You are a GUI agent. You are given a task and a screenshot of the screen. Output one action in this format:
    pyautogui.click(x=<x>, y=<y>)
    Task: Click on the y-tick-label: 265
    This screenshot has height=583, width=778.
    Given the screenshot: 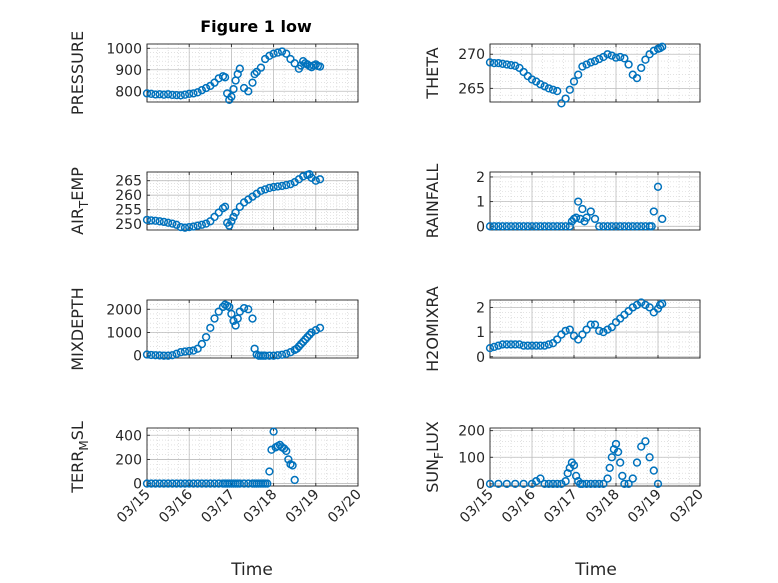 What is the action you would take?
    pyautogui.click(x=128, y=182)
    